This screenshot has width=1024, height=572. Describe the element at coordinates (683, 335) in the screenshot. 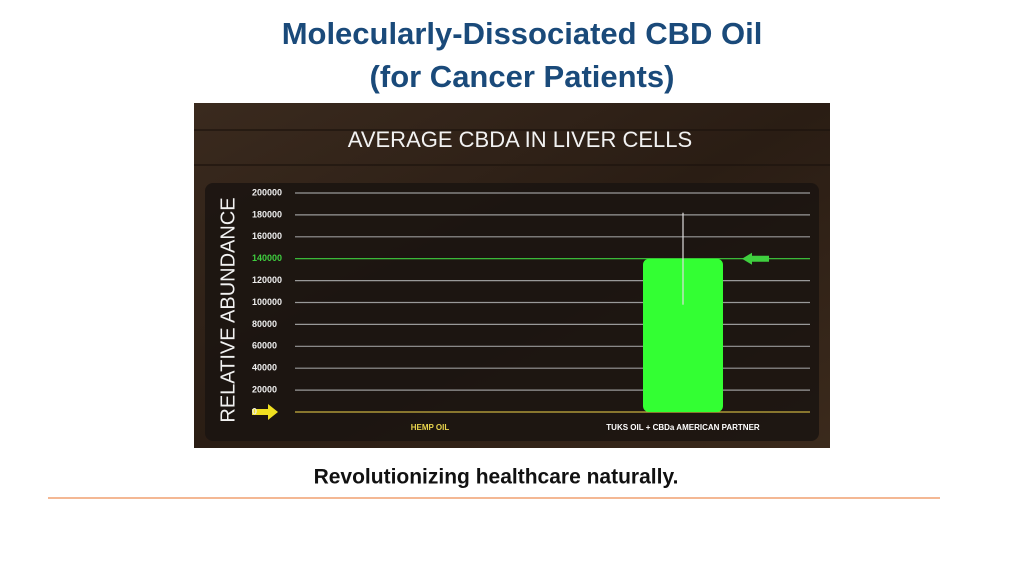

I see `bar` at that location.